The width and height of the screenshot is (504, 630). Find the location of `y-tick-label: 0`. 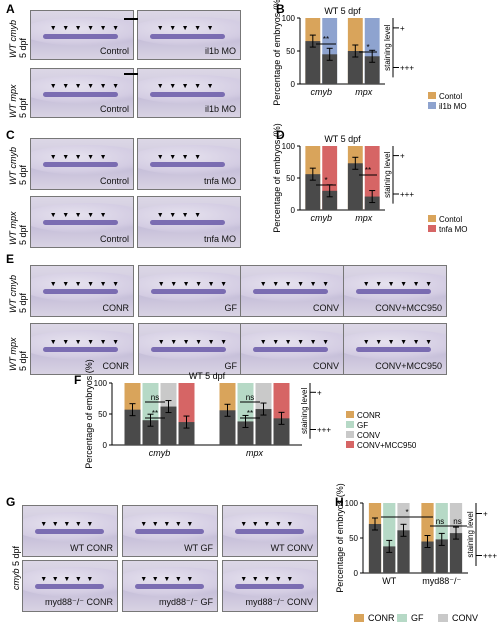

y-tick-label: 0 is located at coordinates (105, 445).